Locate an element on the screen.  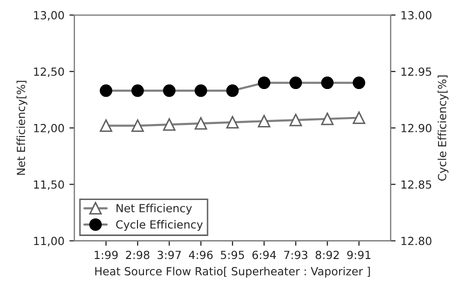
x-tick-label: 9:91 is located at coordinates (358, 255).